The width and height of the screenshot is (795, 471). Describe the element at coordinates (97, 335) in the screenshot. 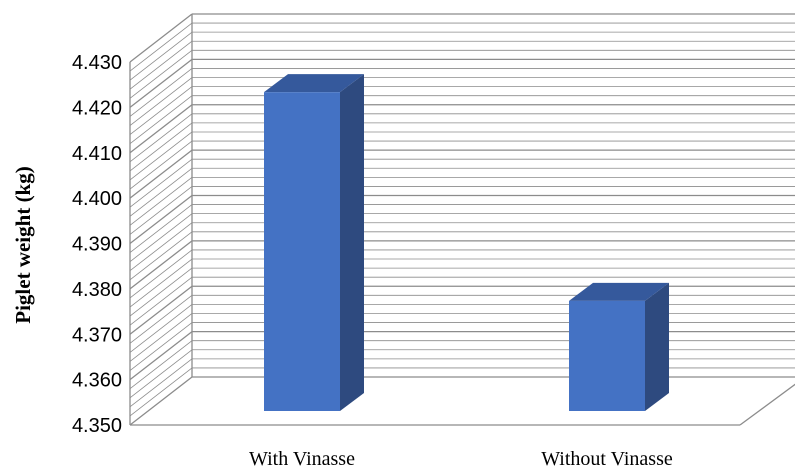

I see `y-tick-label: 4.370` at that location.